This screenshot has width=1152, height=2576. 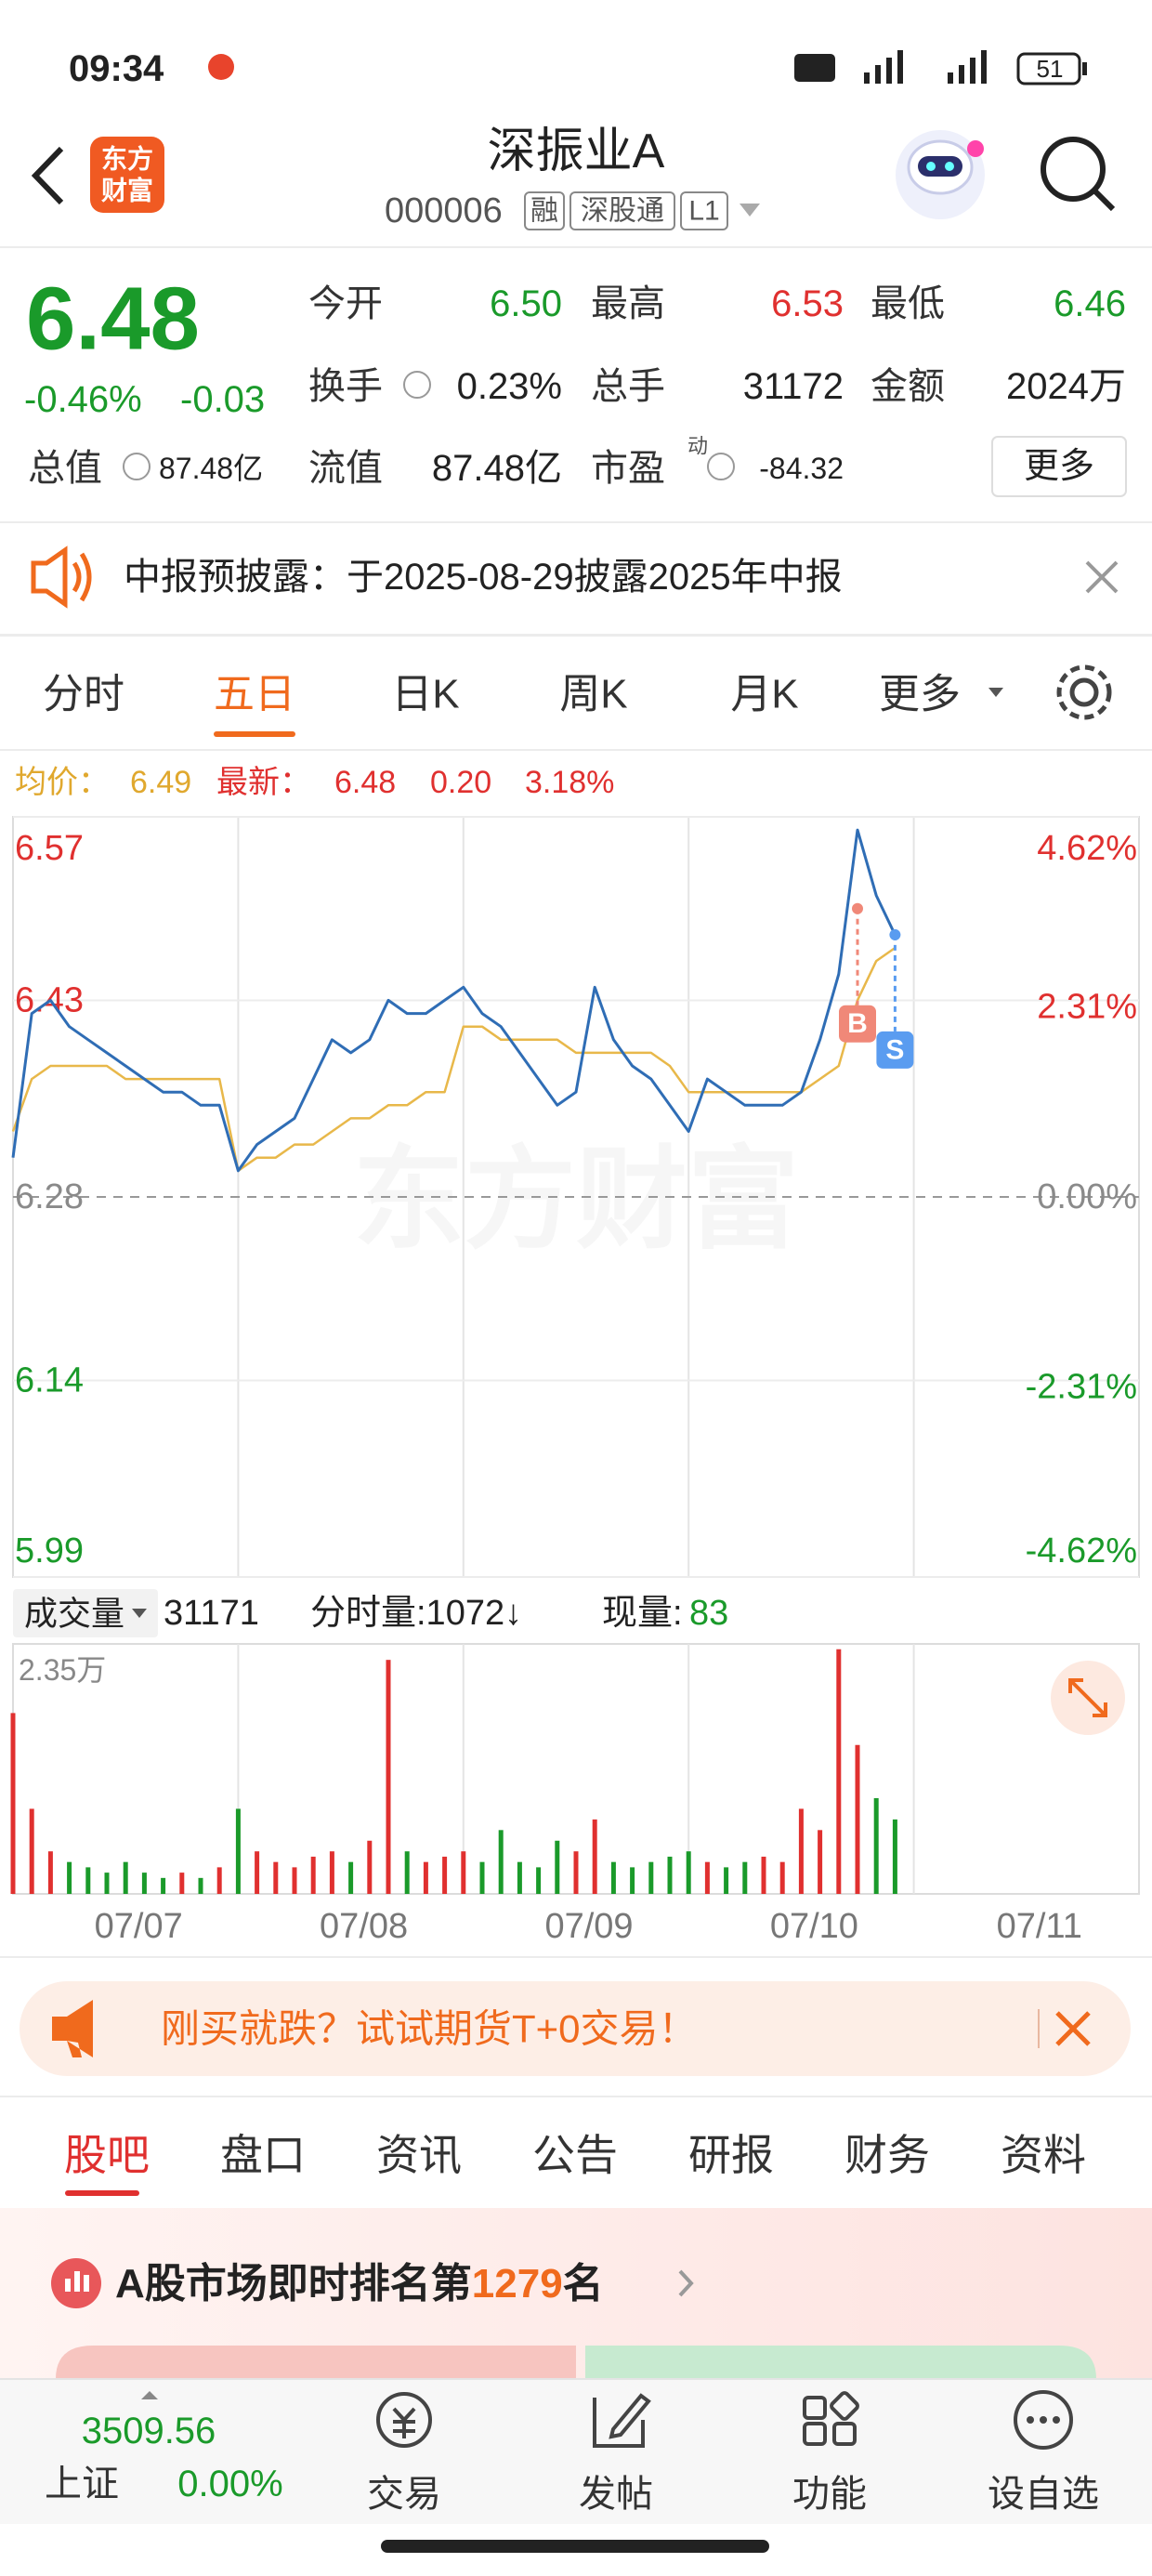 What do you see at coordinates (1073, 2028) in the screenshot?
I see `ad-close` at bounding box center [1073, 2028].